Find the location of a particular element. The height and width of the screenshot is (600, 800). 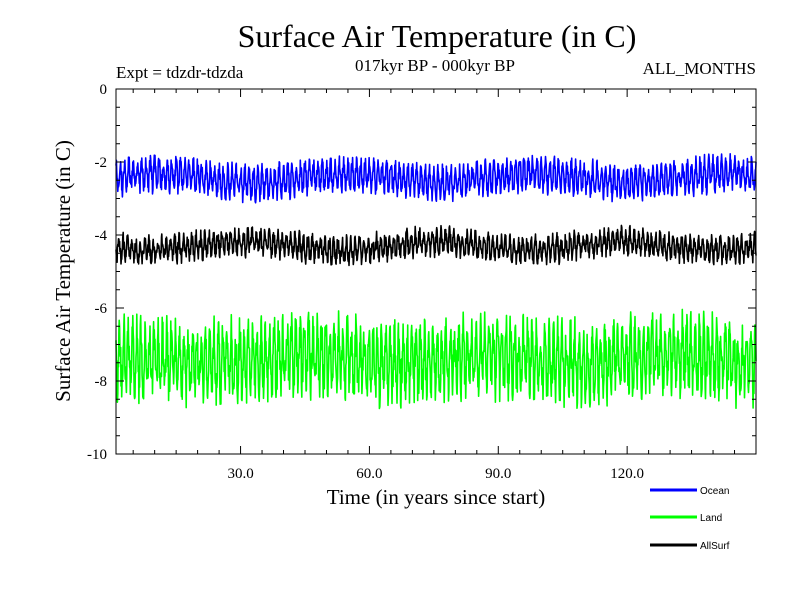

chart-title: Surface Air Temperature (in C) is located at coordinates (437, 36).